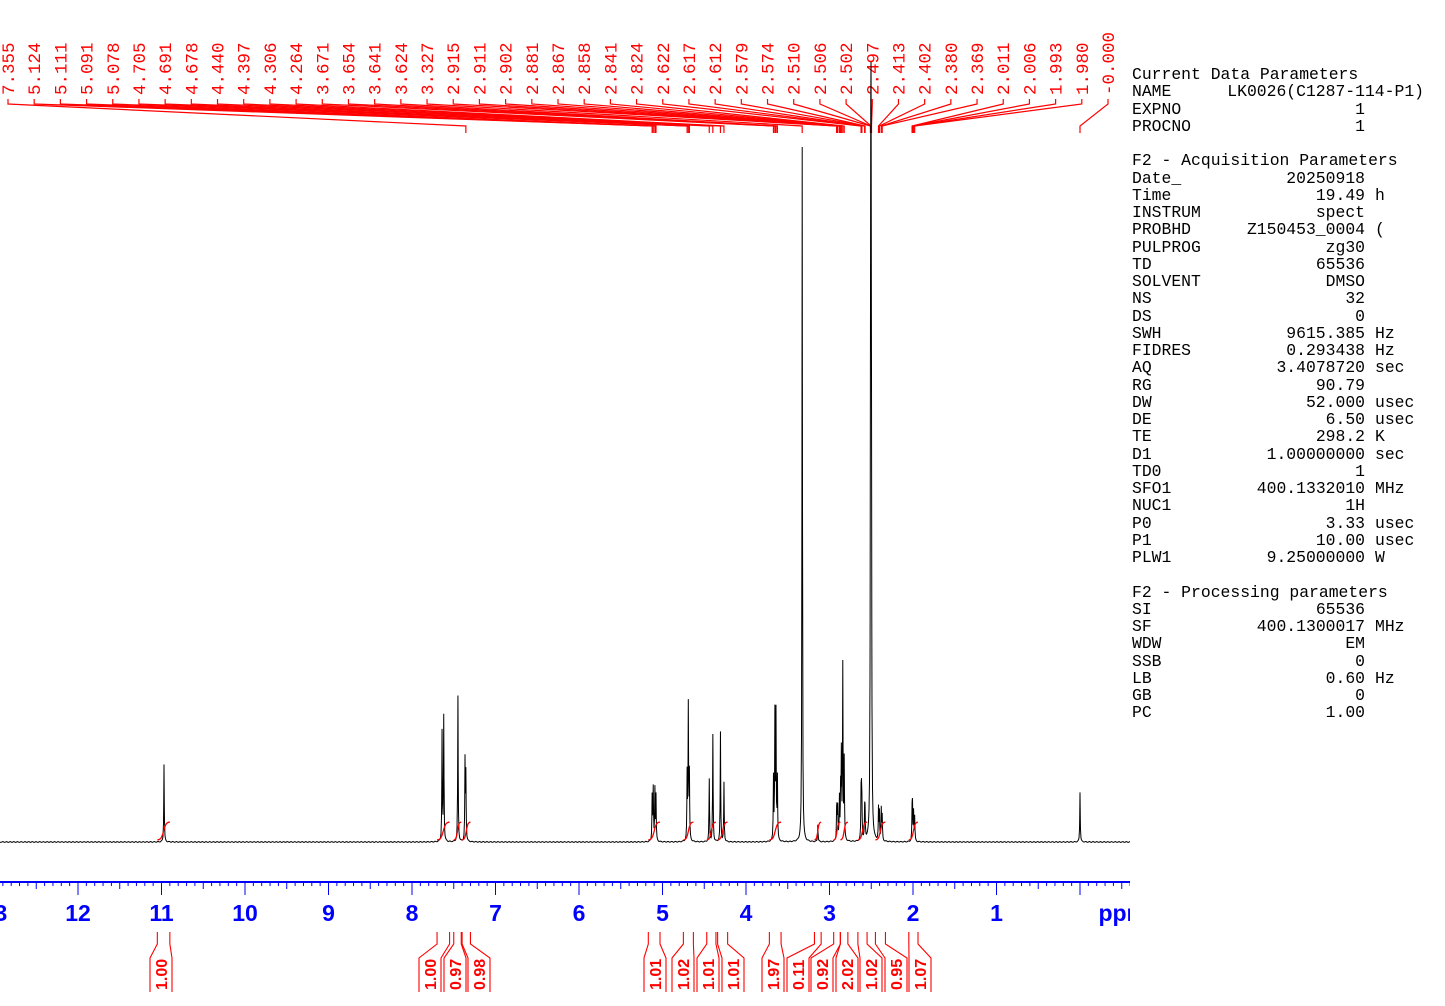  What do you see at coordinates (1282, 592) in the screenshot?
I see `parameter-row: F2 - Processing parameters` at bounding box center [1282, 592].